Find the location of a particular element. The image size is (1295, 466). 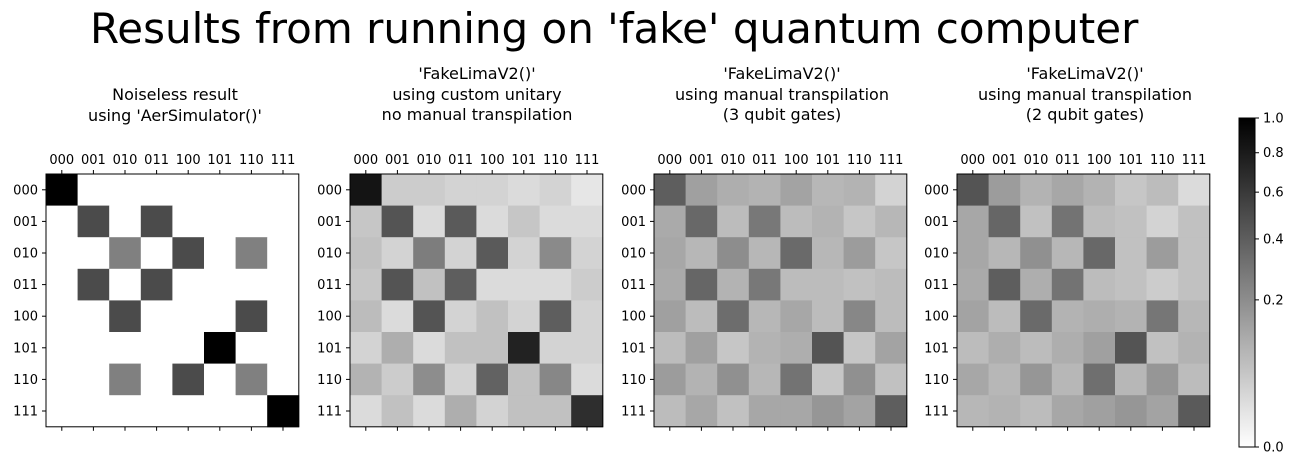

colorbar-tick-label: 0.2 is located at coordinates (1273, 300).